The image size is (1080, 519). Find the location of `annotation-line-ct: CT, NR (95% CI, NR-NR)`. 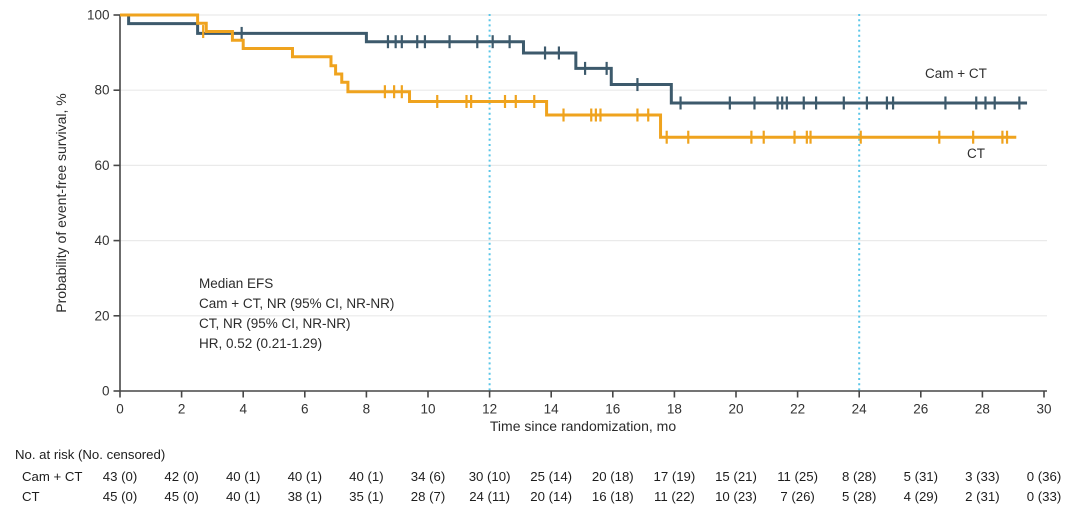

annotation-line-ct: CT, NR (95% CI, NR-NR) is located at coordinates (275, 323).